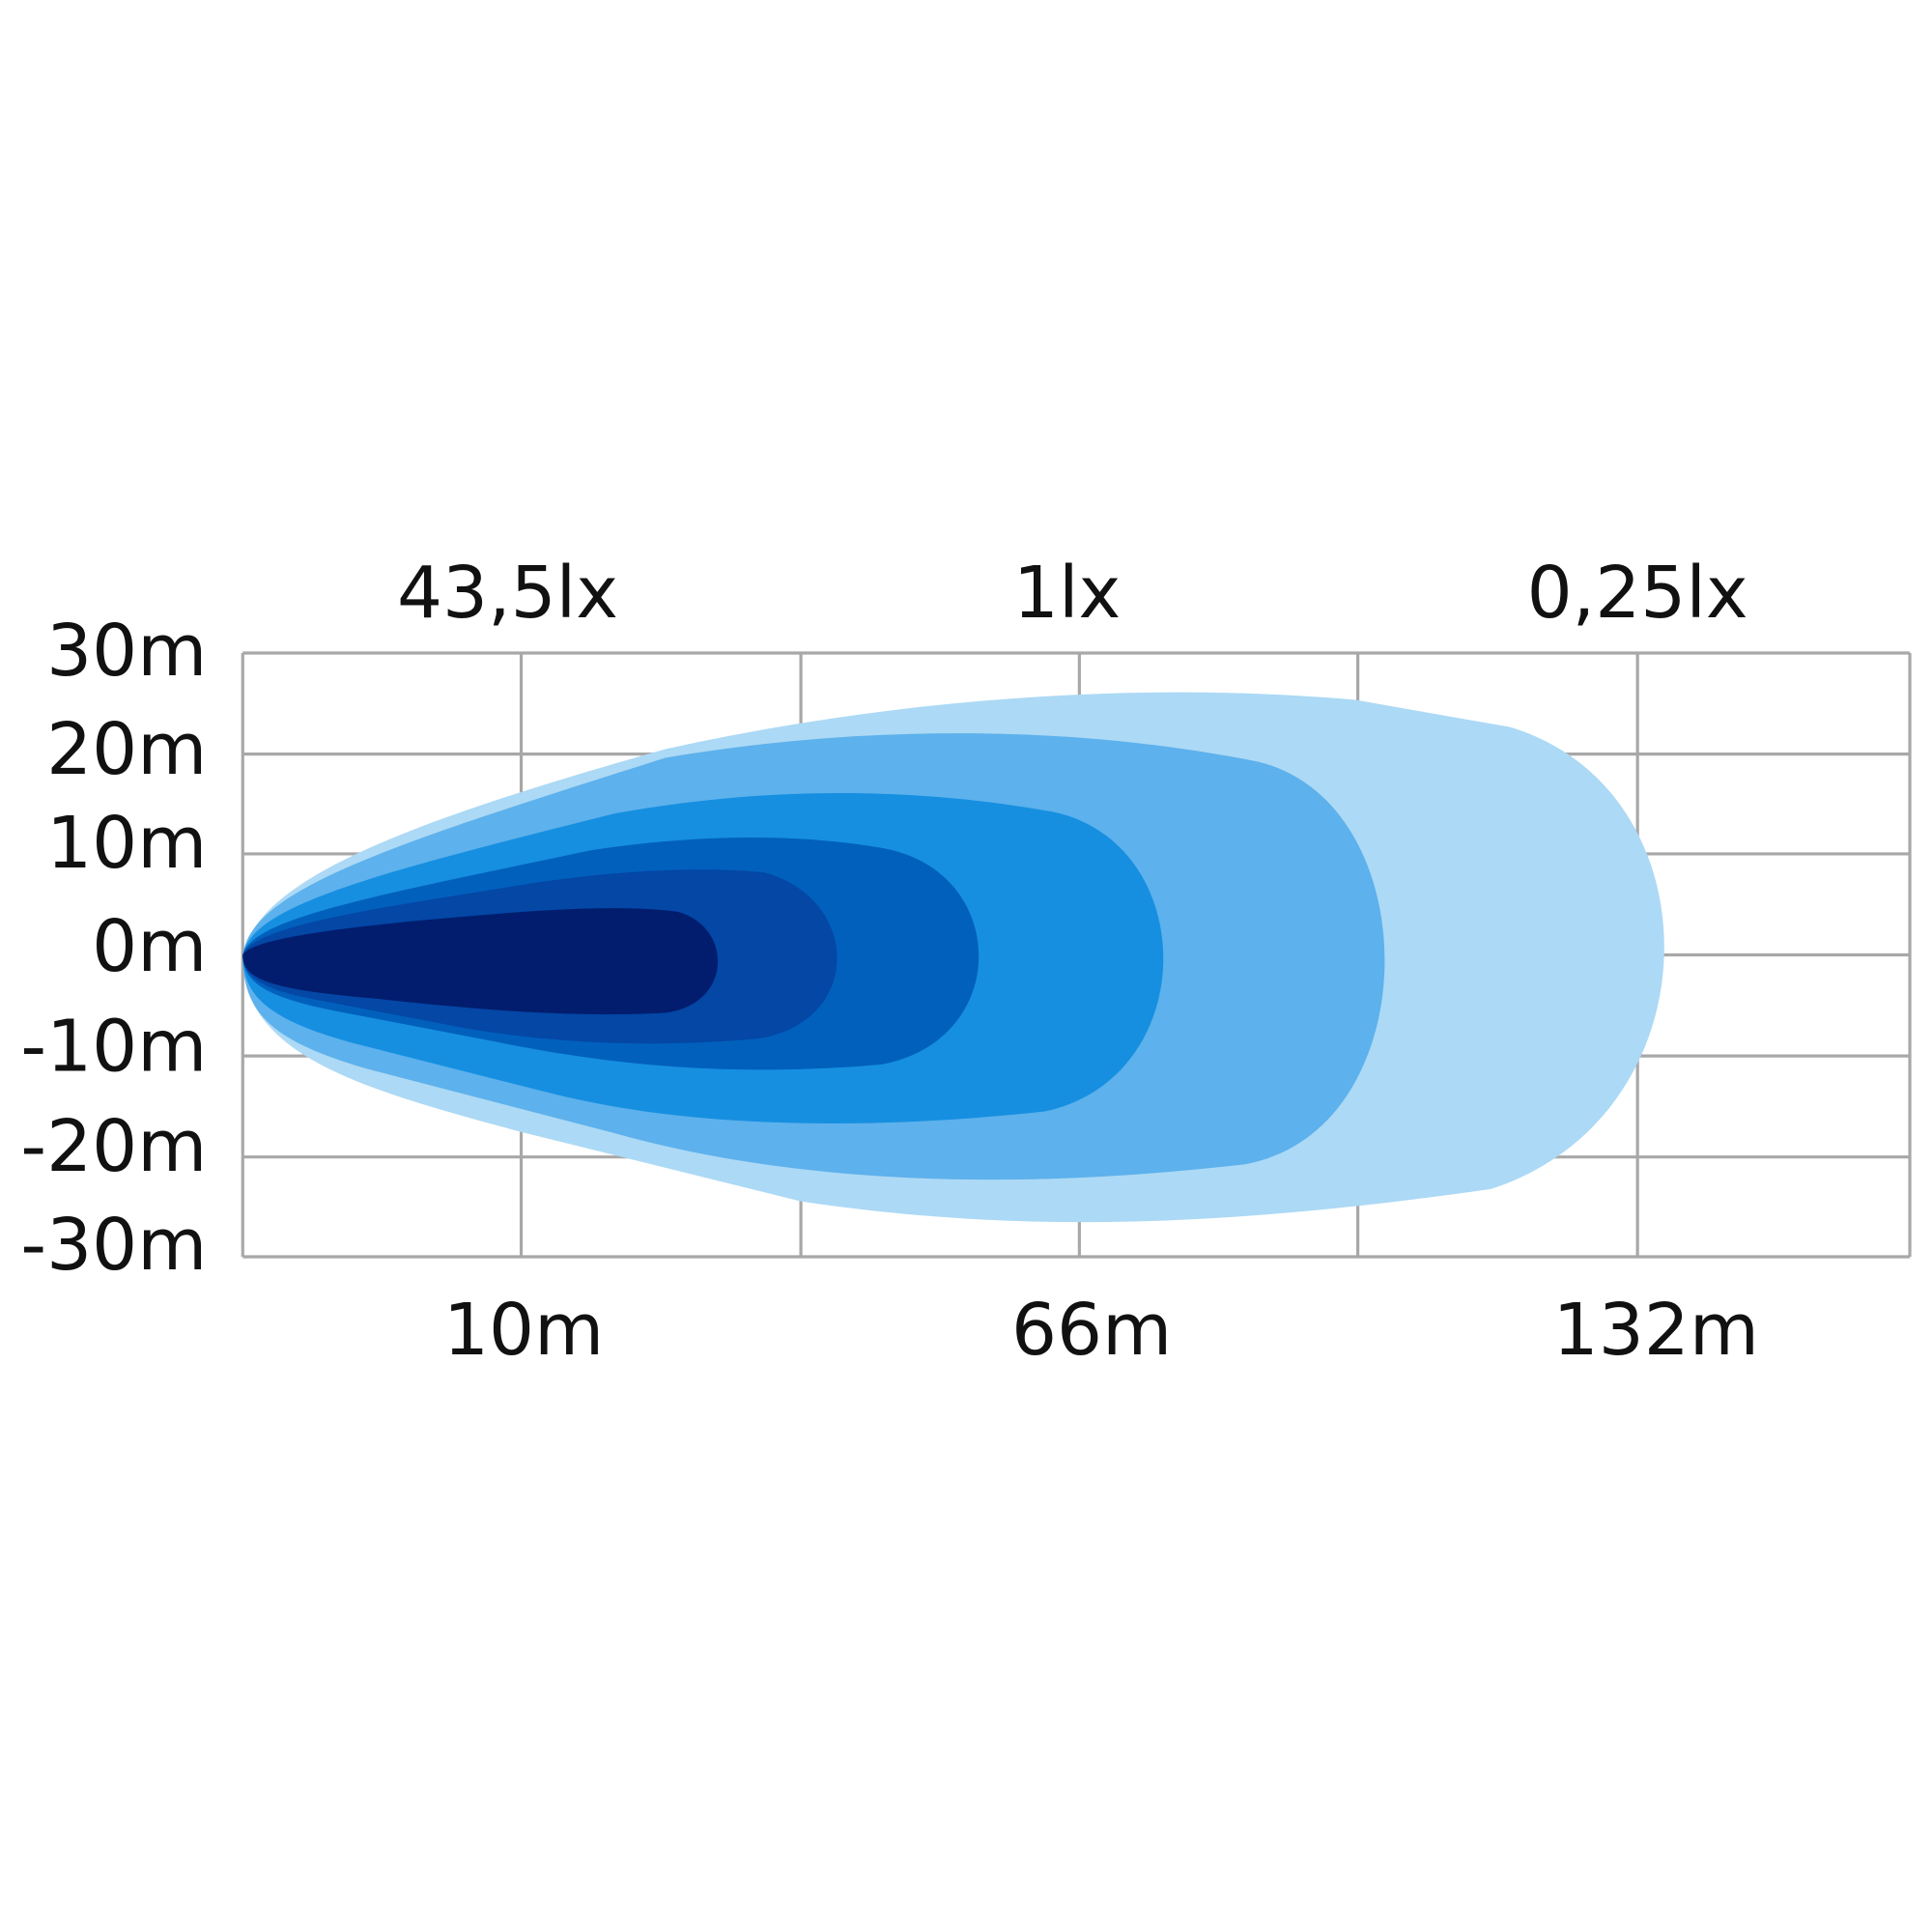 Image resolution: width=1932 pixels, height=1932 pixels. Describe the element at coordinates (480, 961) in the screenshot. I see `beam-zone` at that location.